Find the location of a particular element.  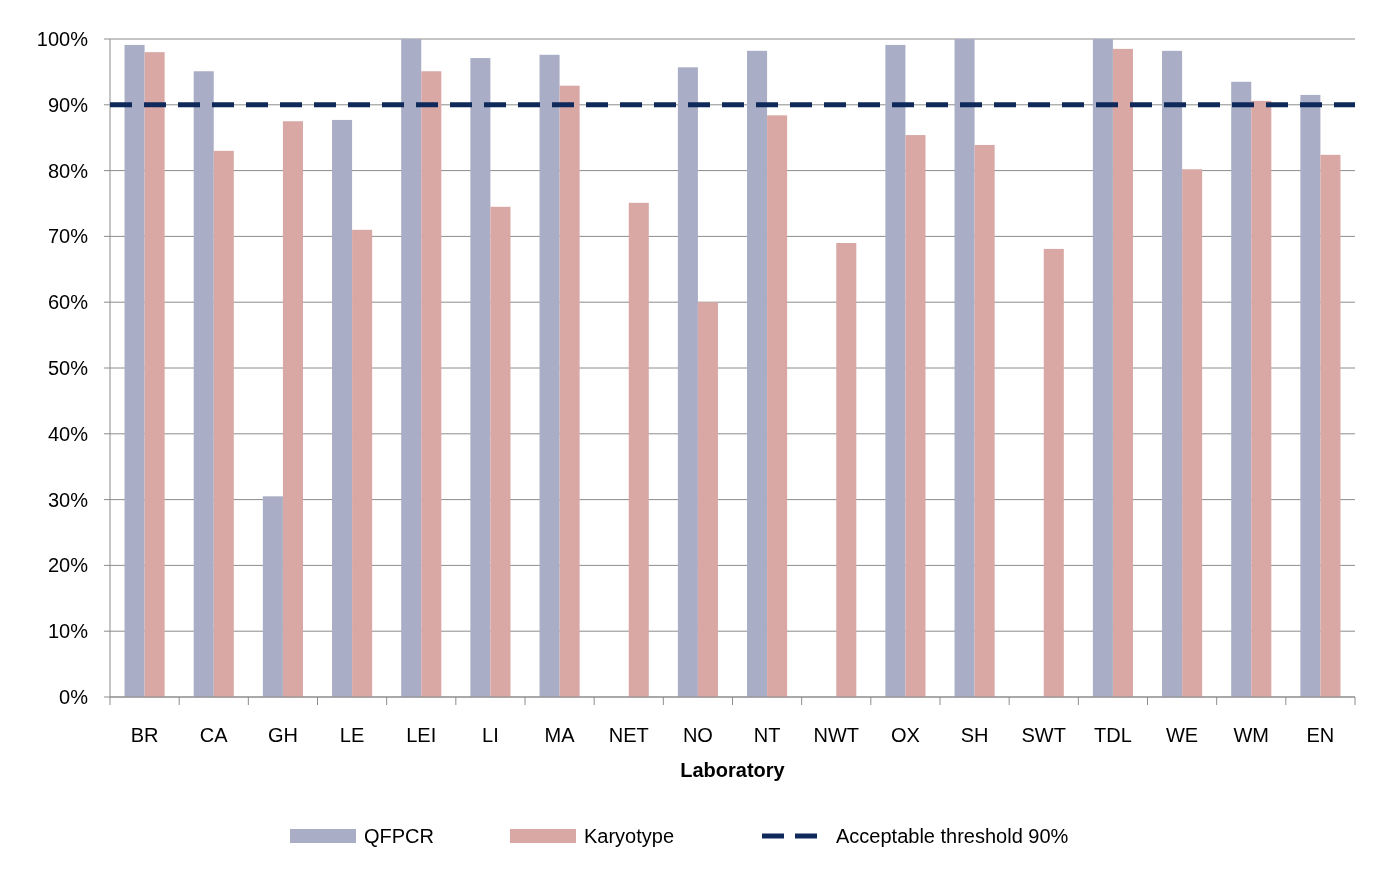

x-tick-label: NO is located at coordinates (697, 735).